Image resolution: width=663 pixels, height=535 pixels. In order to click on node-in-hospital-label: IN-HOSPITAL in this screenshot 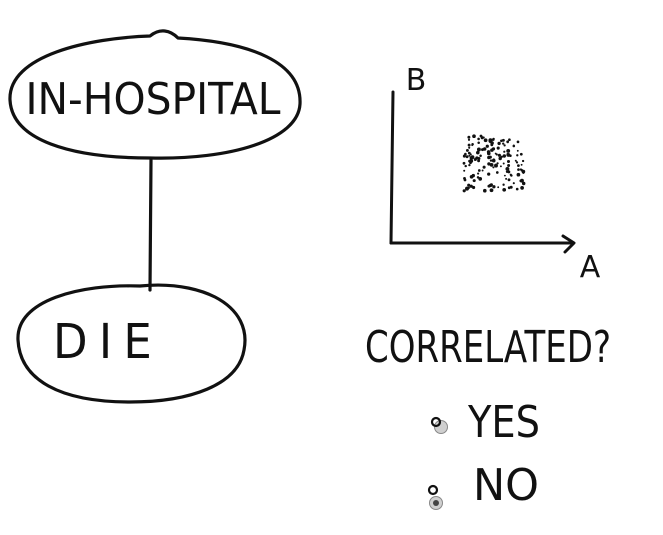, I will do `click(153, 99)`.